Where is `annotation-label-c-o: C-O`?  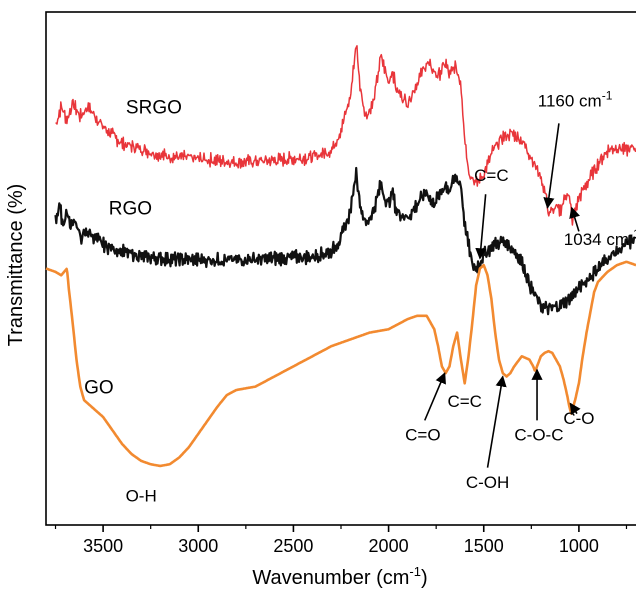 annotation-label-c-o: C-O is located at coordinates (578, 418).